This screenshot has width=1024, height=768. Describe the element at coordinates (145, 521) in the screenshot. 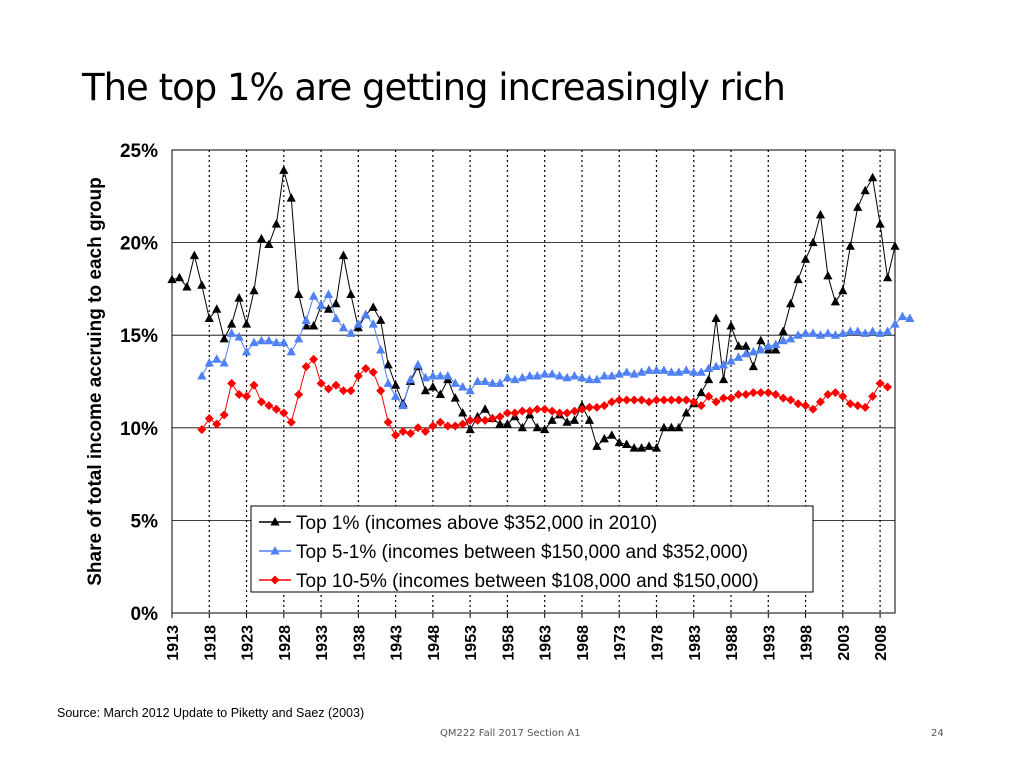

I see `y-tick-label: 5%` at that location.